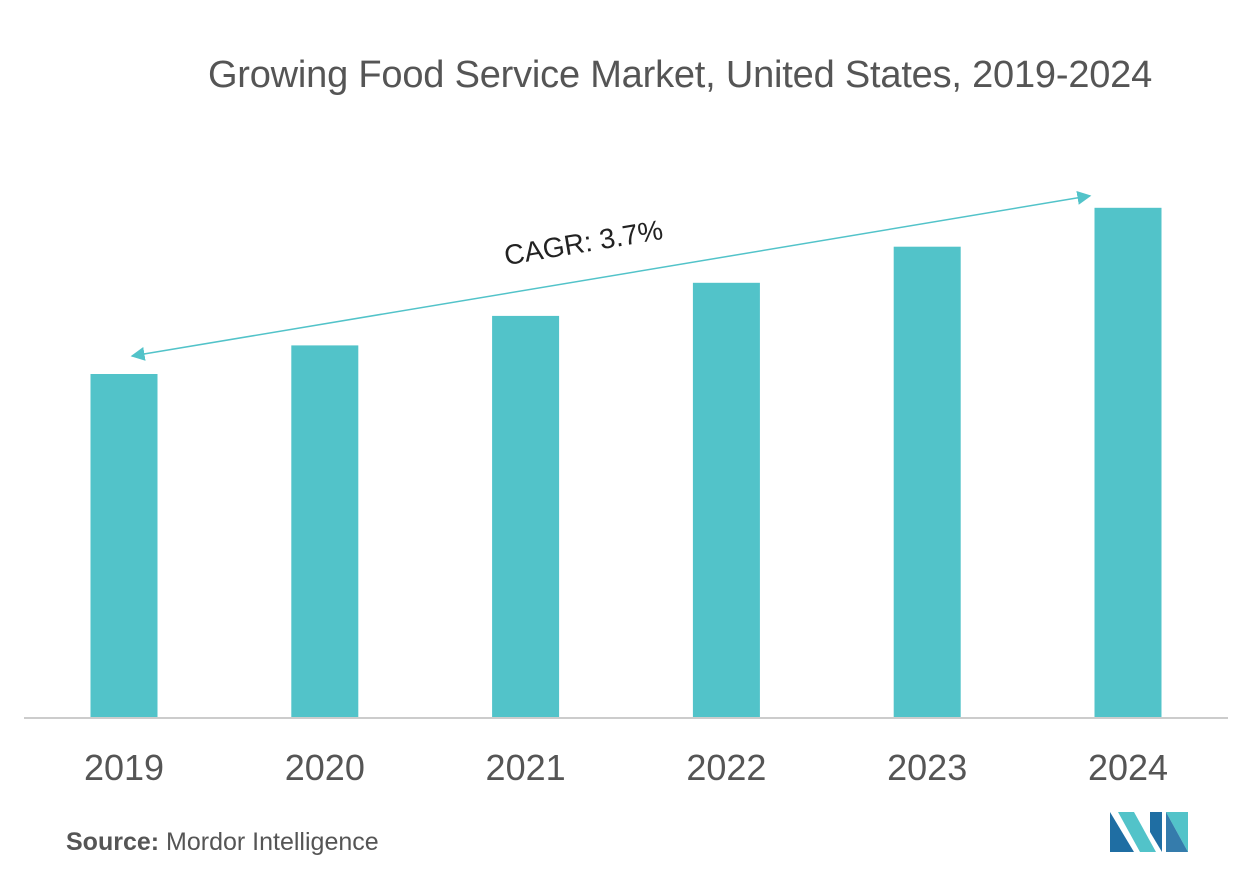 The height and width of the screenshot is (880, 1252). What do you see at coordinates (272, 842) in the screenshot?
I see `source-text: Mordor Intelligence` at bounding box center [272, 842].